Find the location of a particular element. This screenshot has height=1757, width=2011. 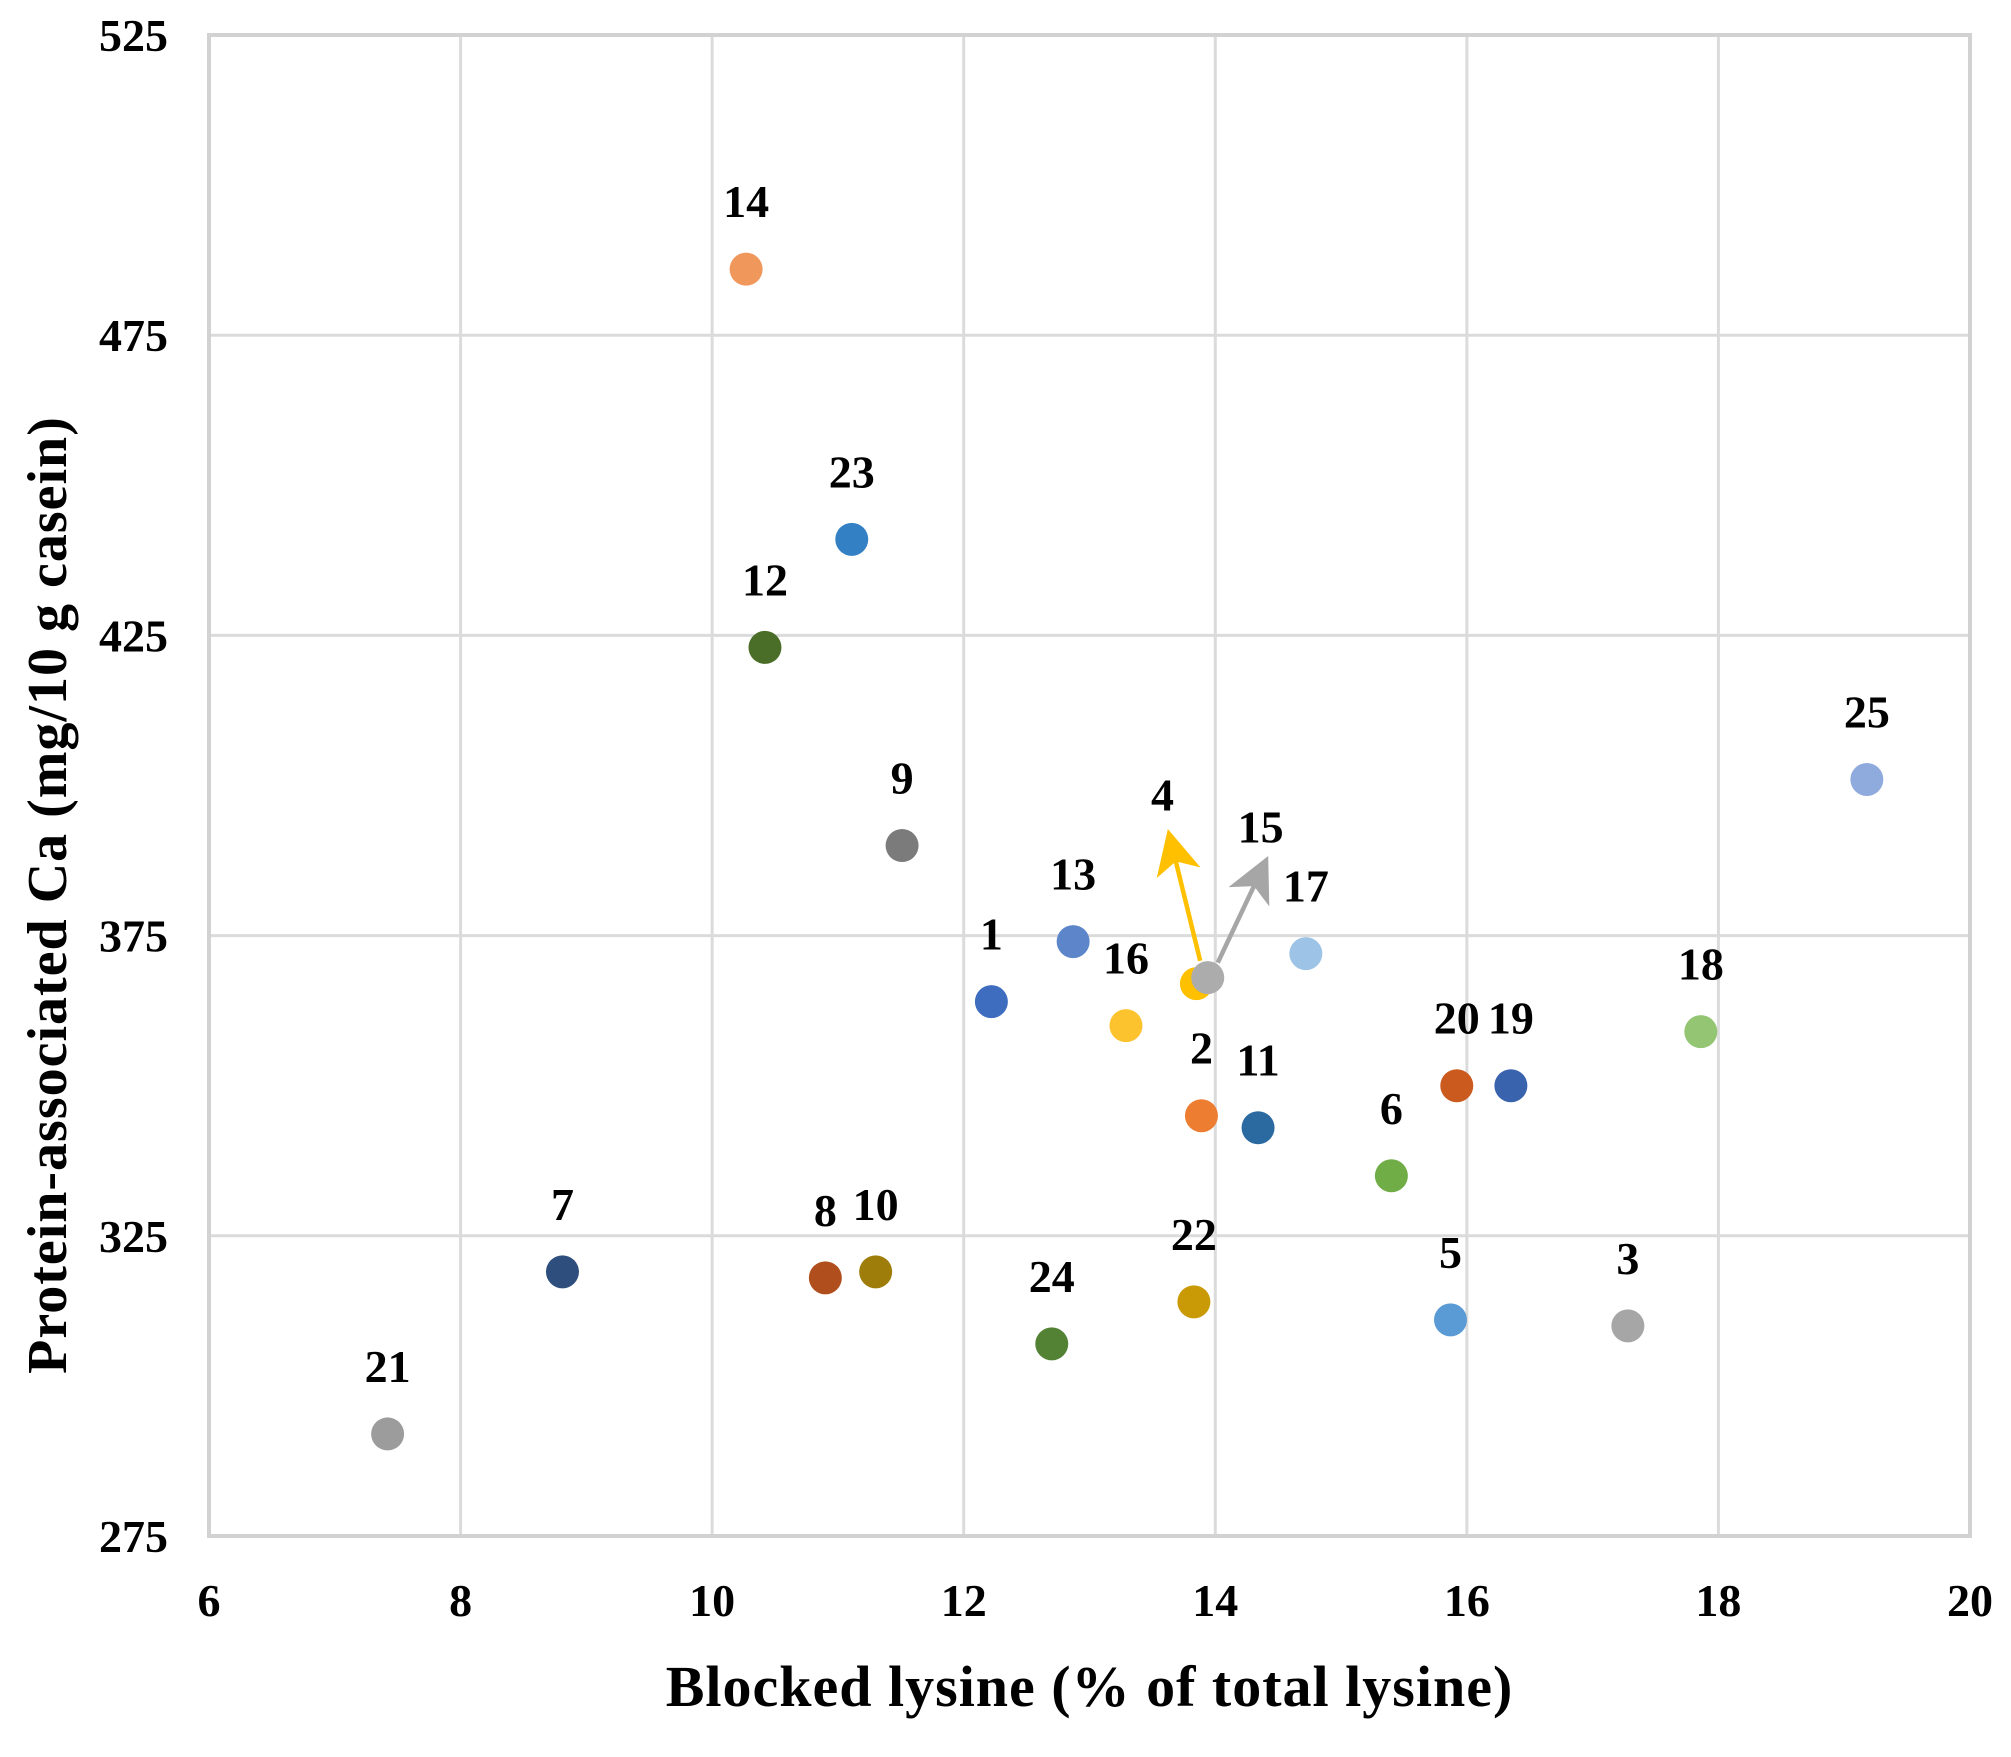

point-label-3: 3 is located at coordinates (1627, 1258).